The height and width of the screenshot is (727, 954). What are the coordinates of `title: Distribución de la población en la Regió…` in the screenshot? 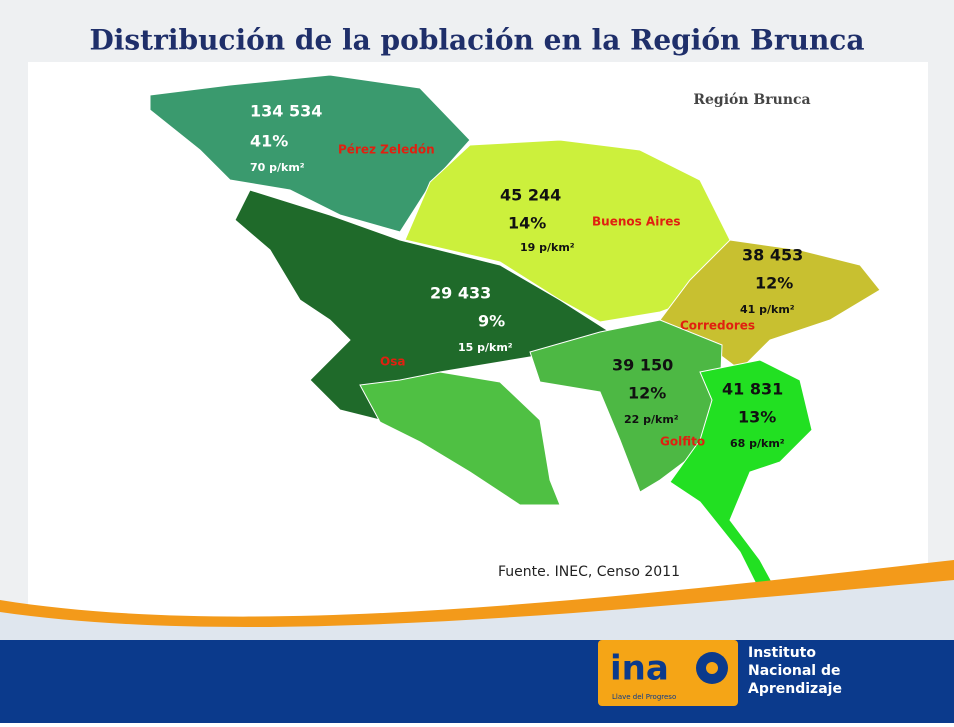 It's located at (476, 40).